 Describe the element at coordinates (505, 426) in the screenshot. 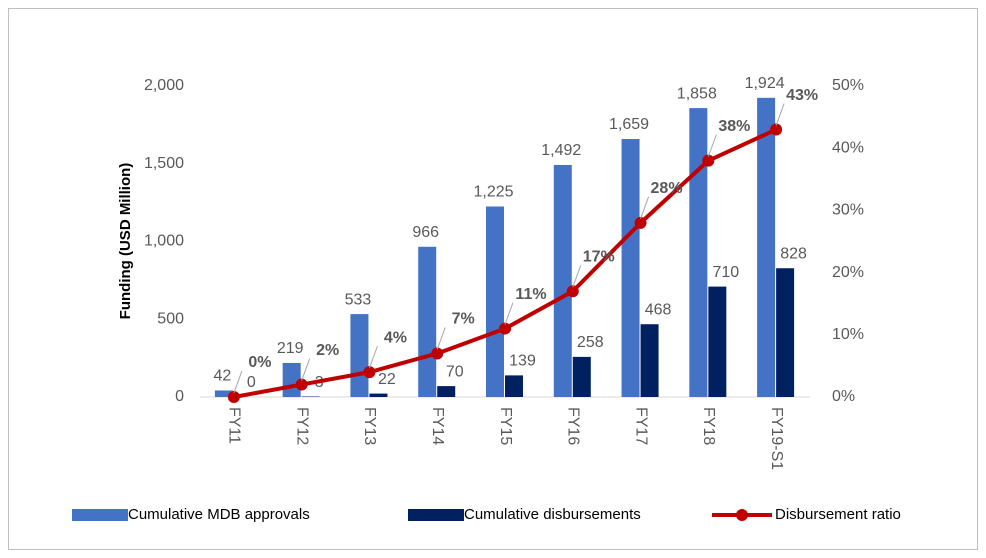

I see `x-tick-label: FY15` at that location.